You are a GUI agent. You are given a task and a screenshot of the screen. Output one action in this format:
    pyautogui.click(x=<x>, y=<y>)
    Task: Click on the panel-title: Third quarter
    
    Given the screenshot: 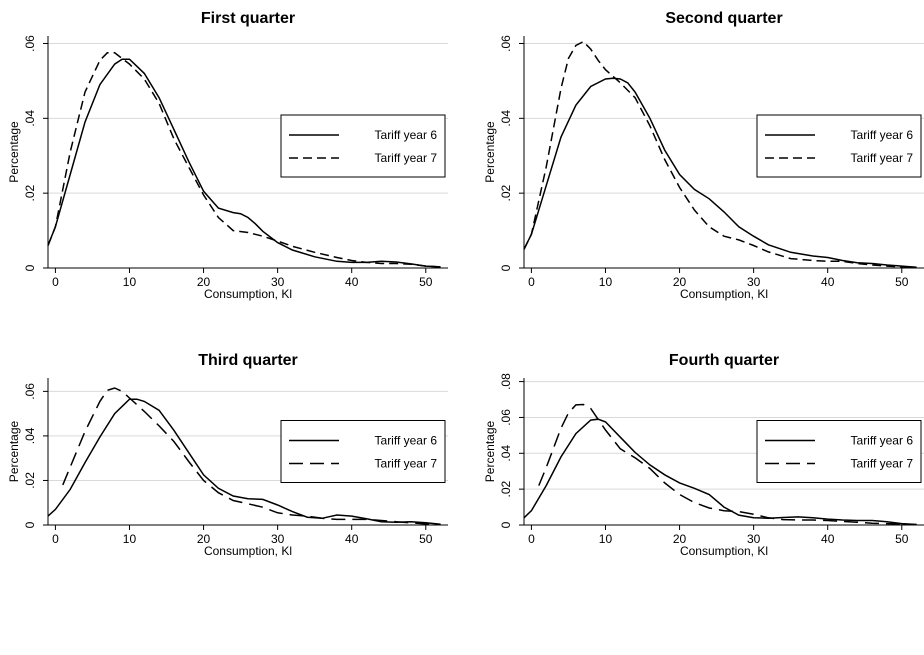 What is the action you would take?
    pyautogui.click(x=248, y=360)
    